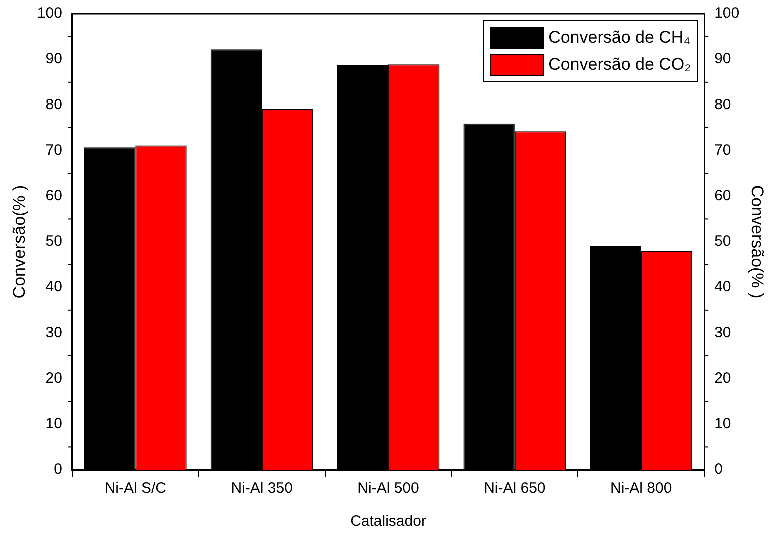  I want to click on y-tick-label: 10, so click(54, 424).